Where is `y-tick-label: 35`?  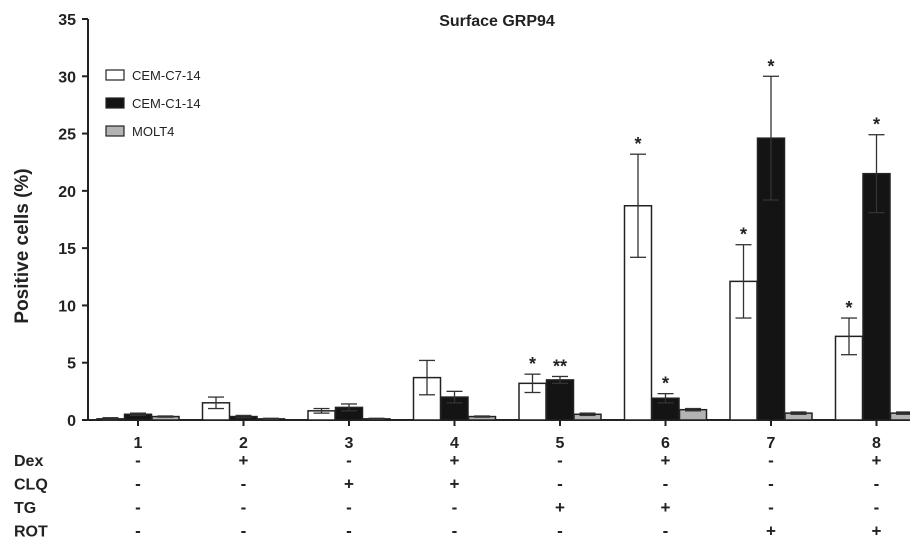
y-tick-label: 35 is located at coordinates (67, 20).